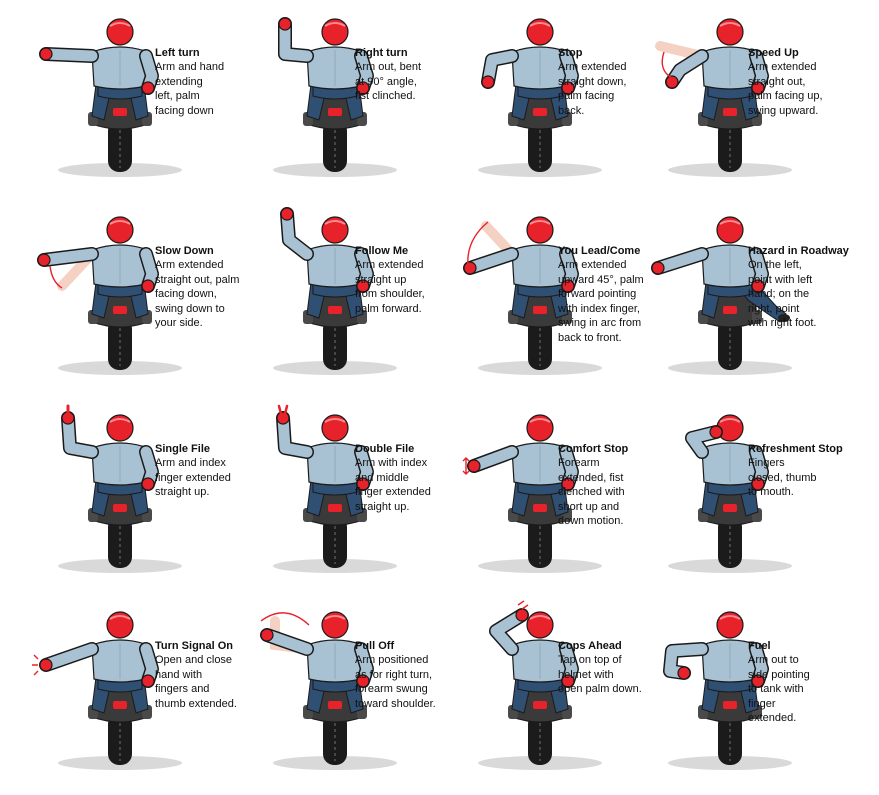 This screenshot has height=795, width=879. Describe the element at coordinates (784, 318) in the screenshot. I see `boot-icon` at that location.